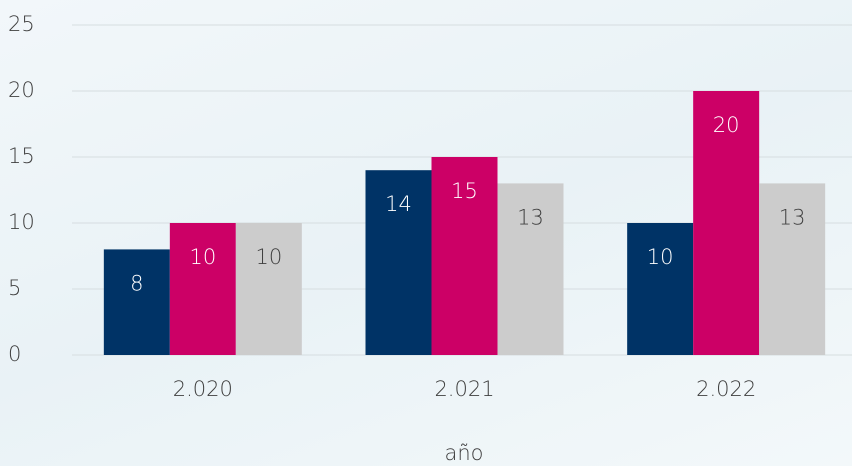  What do you see at coordinates (726, 389) in the screenshot?
I see `x-tick-label: 2.022` at bounding box center [726, 389].